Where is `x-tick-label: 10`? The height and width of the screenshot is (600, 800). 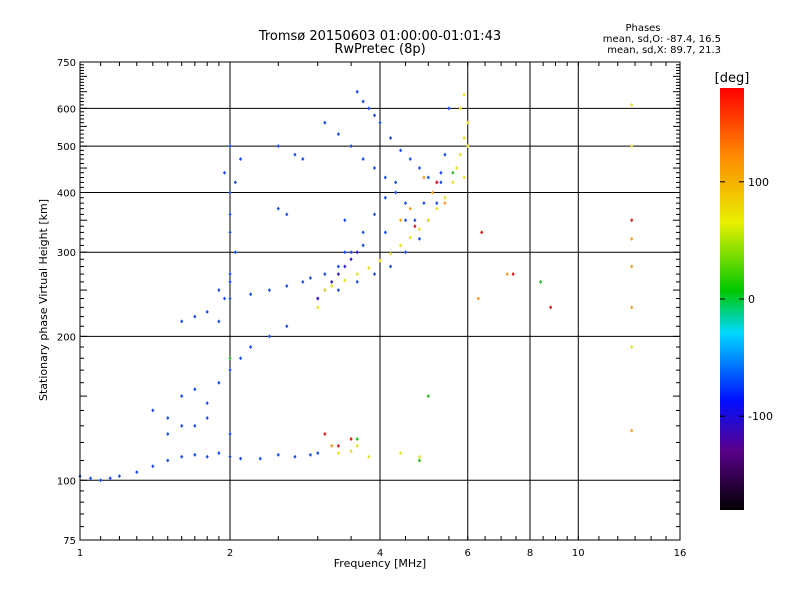
x-tick-label: 10 is located at coordinates (578, 553).